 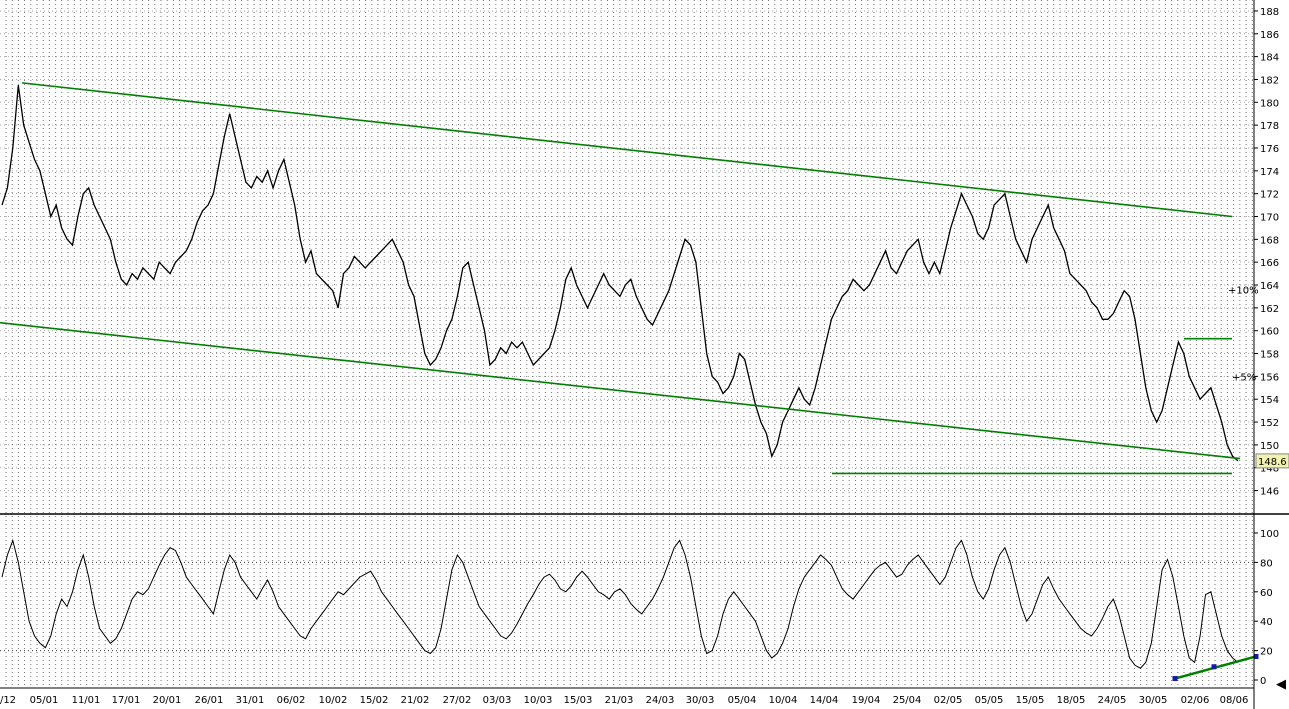 I want to click on x-tick-label: /12, so click(x=8, y=700).